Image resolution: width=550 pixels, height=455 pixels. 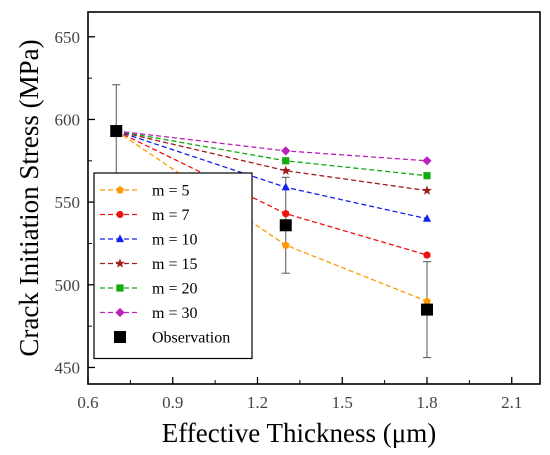 I want to click on legend-label: m = 30, so click(x=174, y=313).